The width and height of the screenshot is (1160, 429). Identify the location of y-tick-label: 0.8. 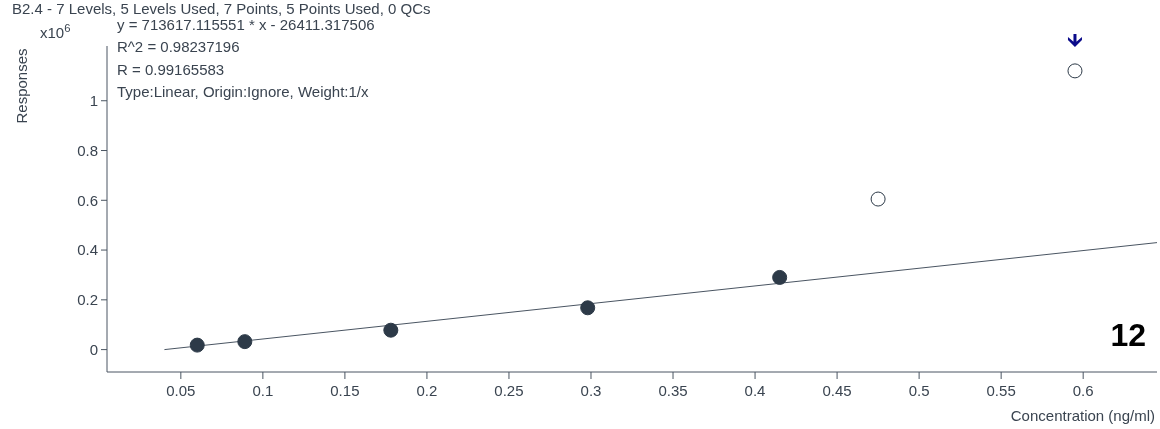
(87, 150).